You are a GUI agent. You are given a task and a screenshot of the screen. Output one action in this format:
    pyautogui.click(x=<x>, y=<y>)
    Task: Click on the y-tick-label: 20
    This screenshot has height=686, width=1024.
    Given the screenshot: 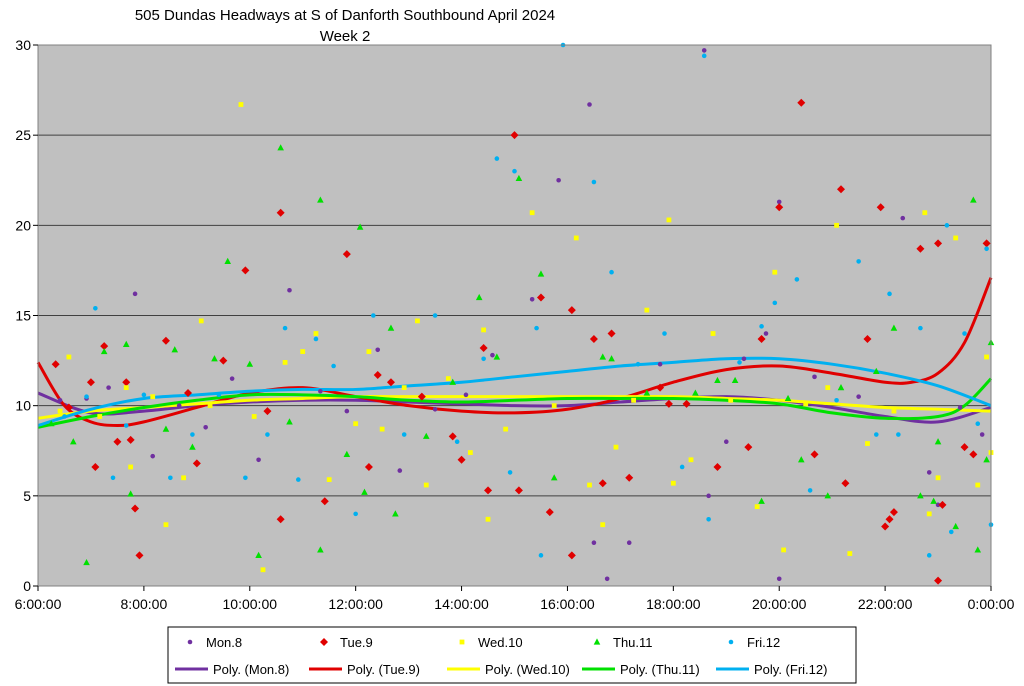 What is the action you would take?
    pyautogui.click(x=23, y=225)
    